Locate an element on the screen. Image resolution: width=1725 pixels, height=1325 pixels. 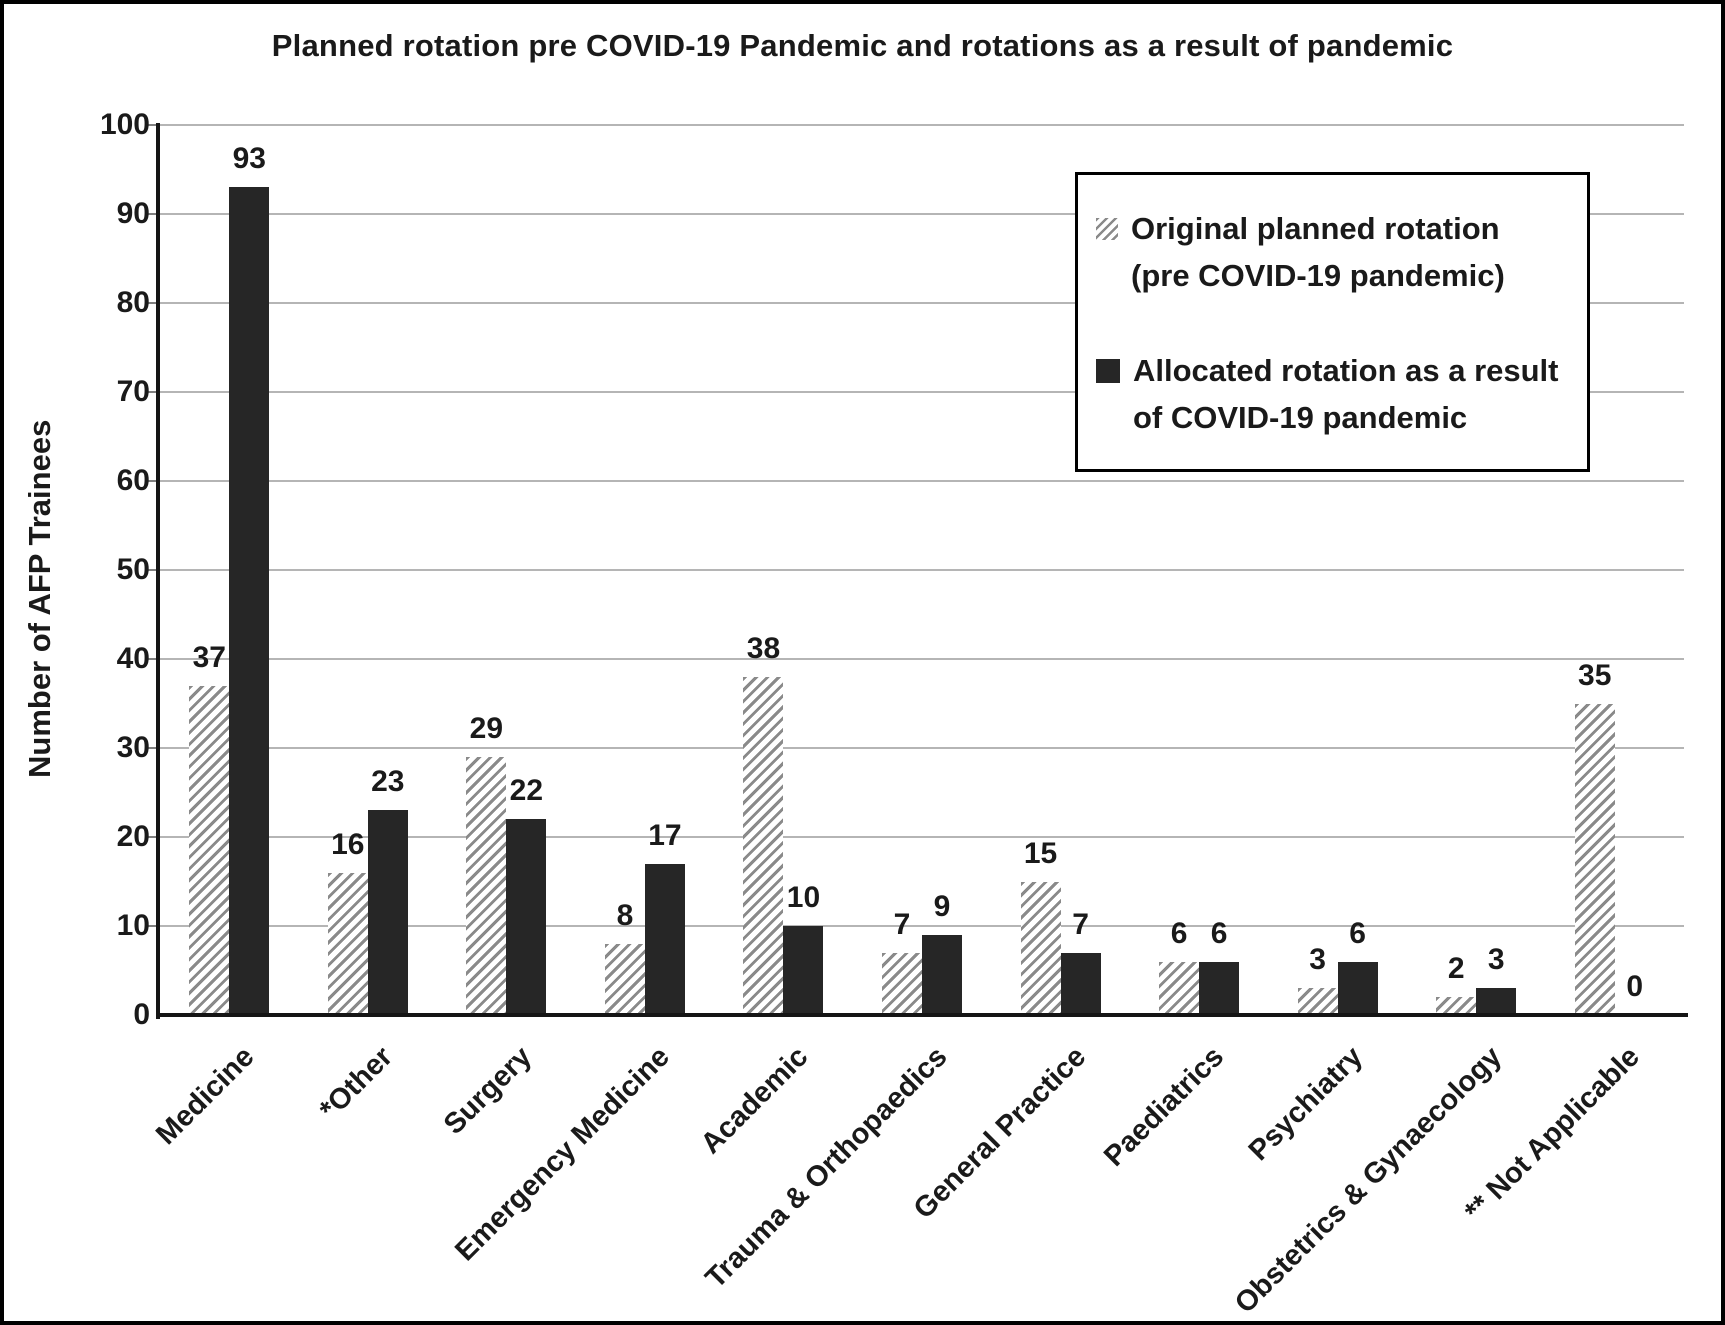
data-label-allocated: 7 is located at coordinates (1080, 924).